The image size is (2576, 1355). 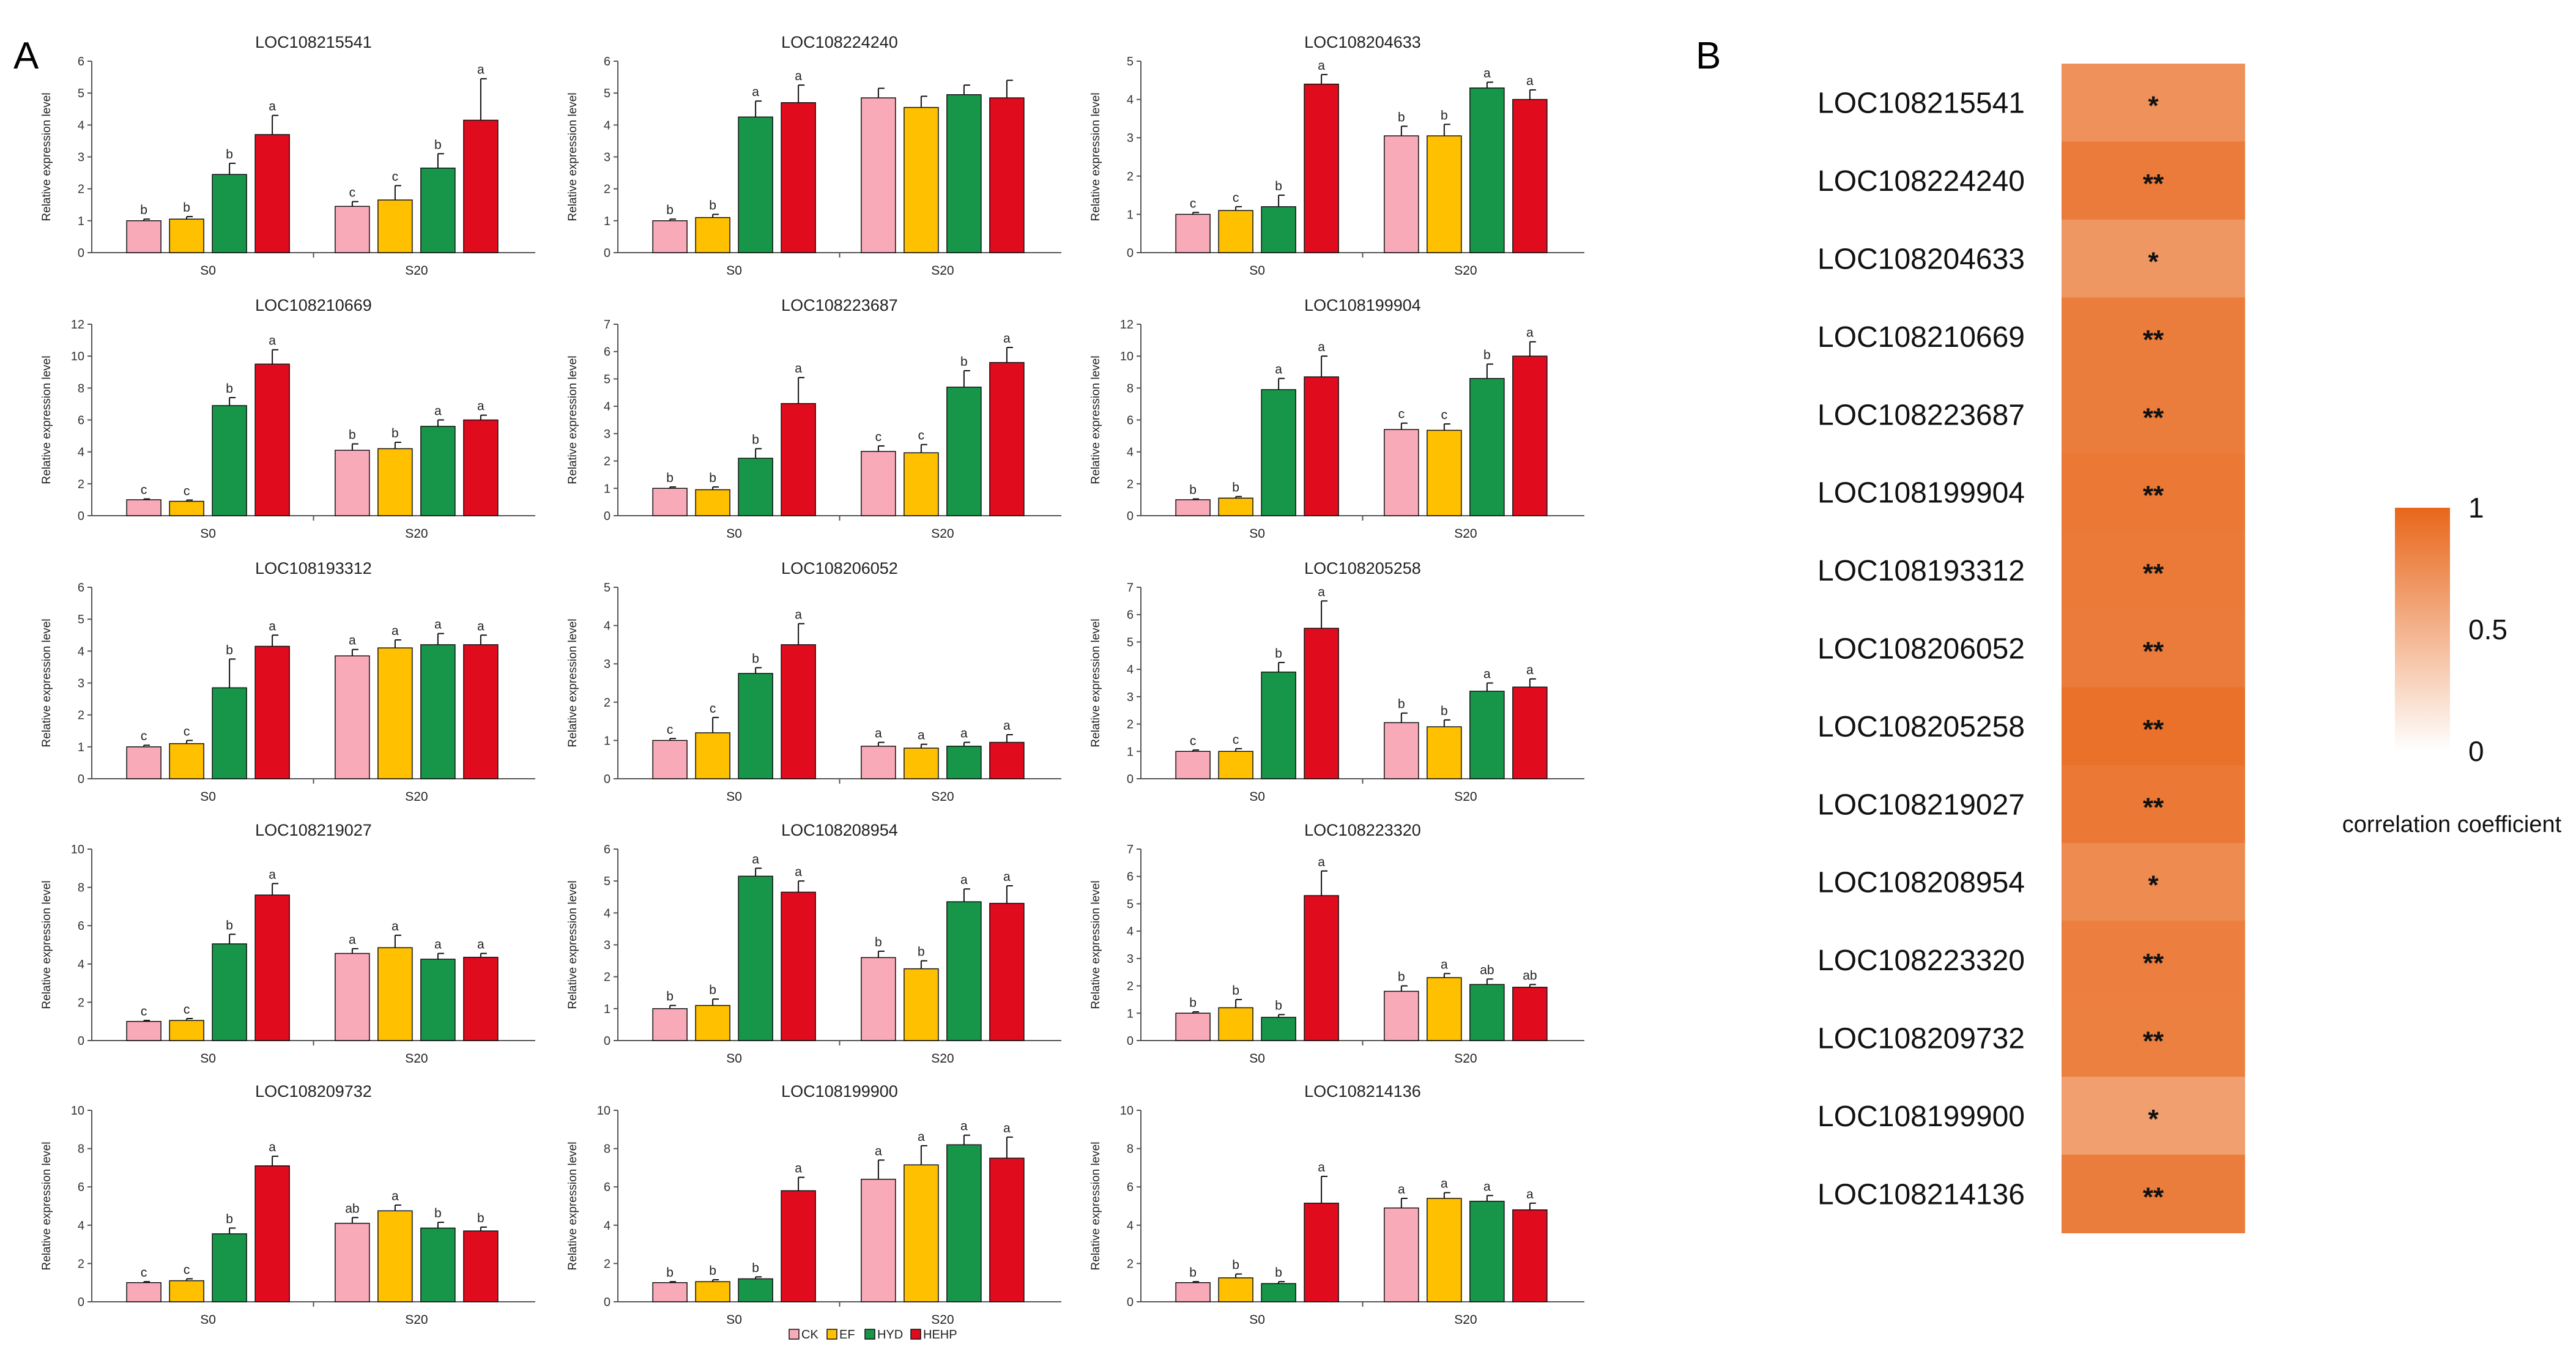 I want to click on significance-letter: ab, so click(x=1530, y=975).